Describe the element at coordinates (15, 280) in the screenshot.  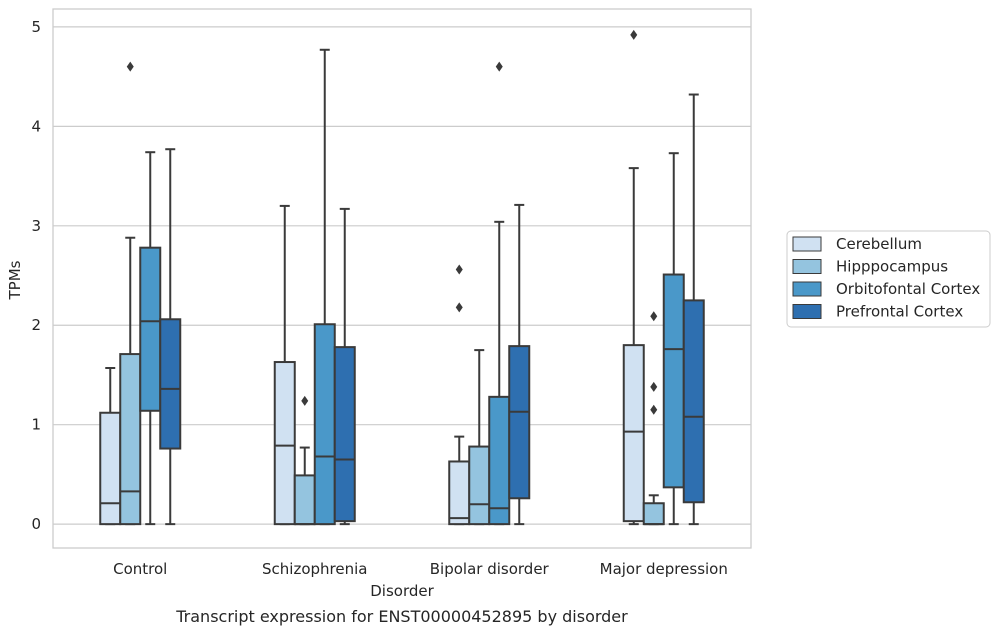
I see `y-axis-label: TPMs` at that location.